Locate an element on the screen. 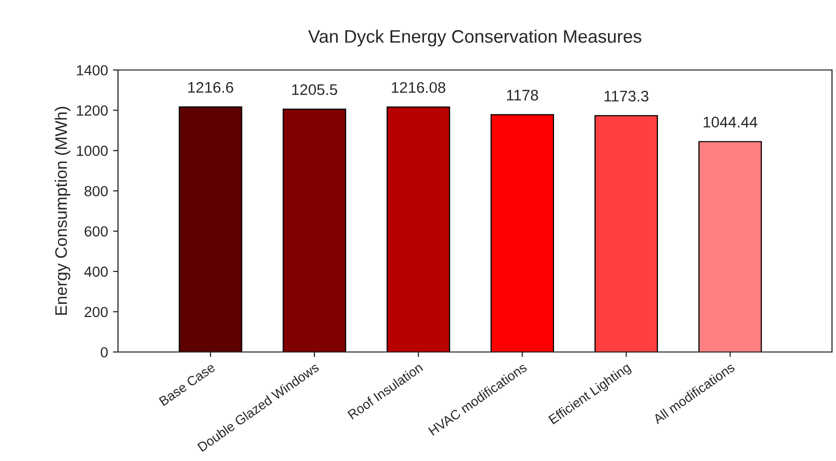 This screenshot has height=461, width=836. y-axis-title: Energy Consumption (MWh) is located at coordinates (62, 210).